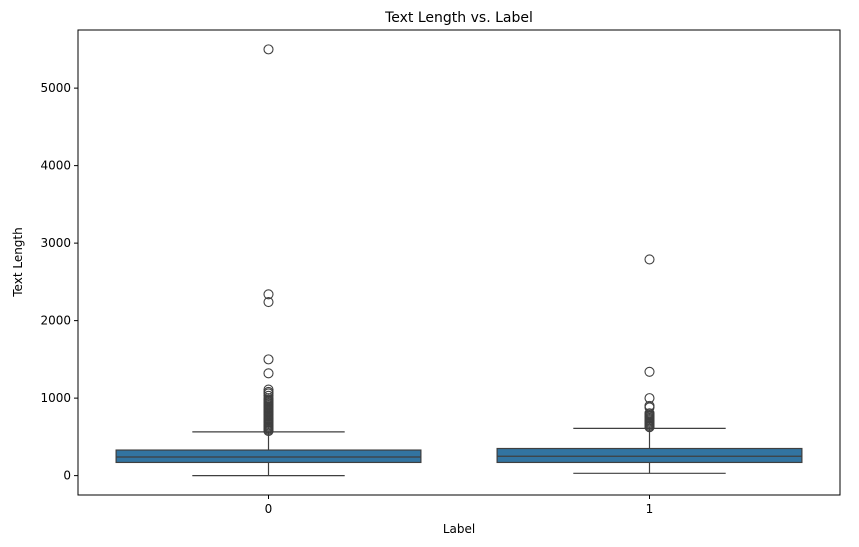  I want to click on x-tick-label: 1, so click(650, 509).